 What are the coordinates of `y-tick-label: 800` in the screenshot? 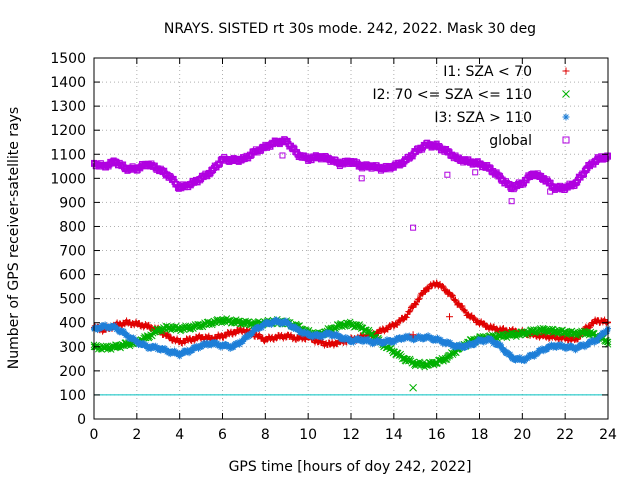 It's located at (72, 227).